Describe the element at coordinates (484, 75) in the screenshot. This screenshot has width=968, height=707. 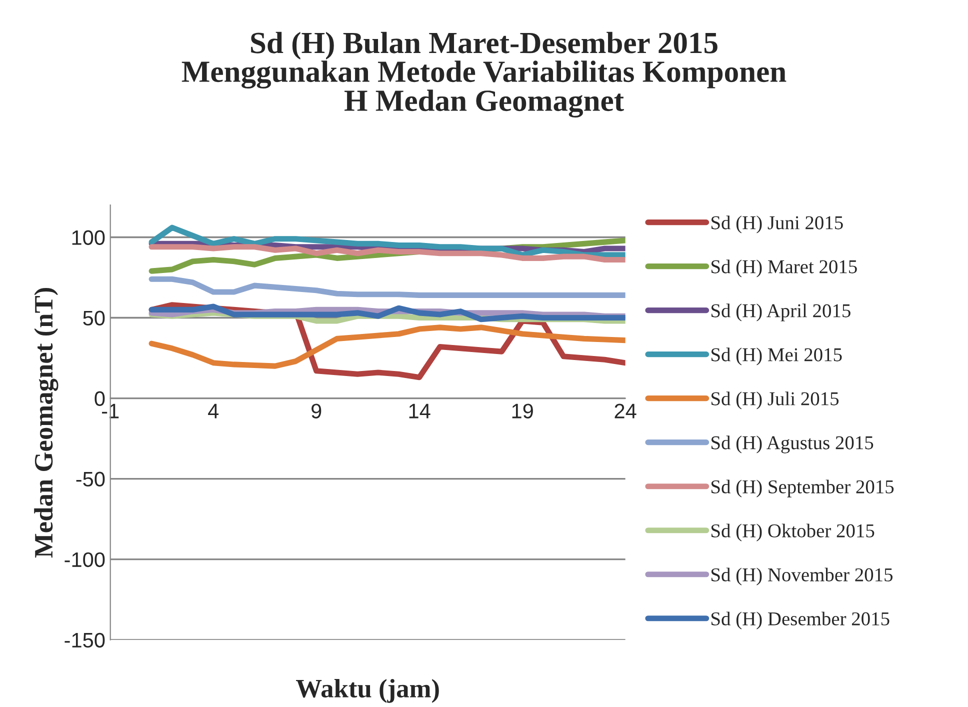
I see `chart-title: Sd (H) Bulan Maret-Desember 2015 Menggunakan Metode Variabilitas Komponen H Medan Geomagnet` at that location.